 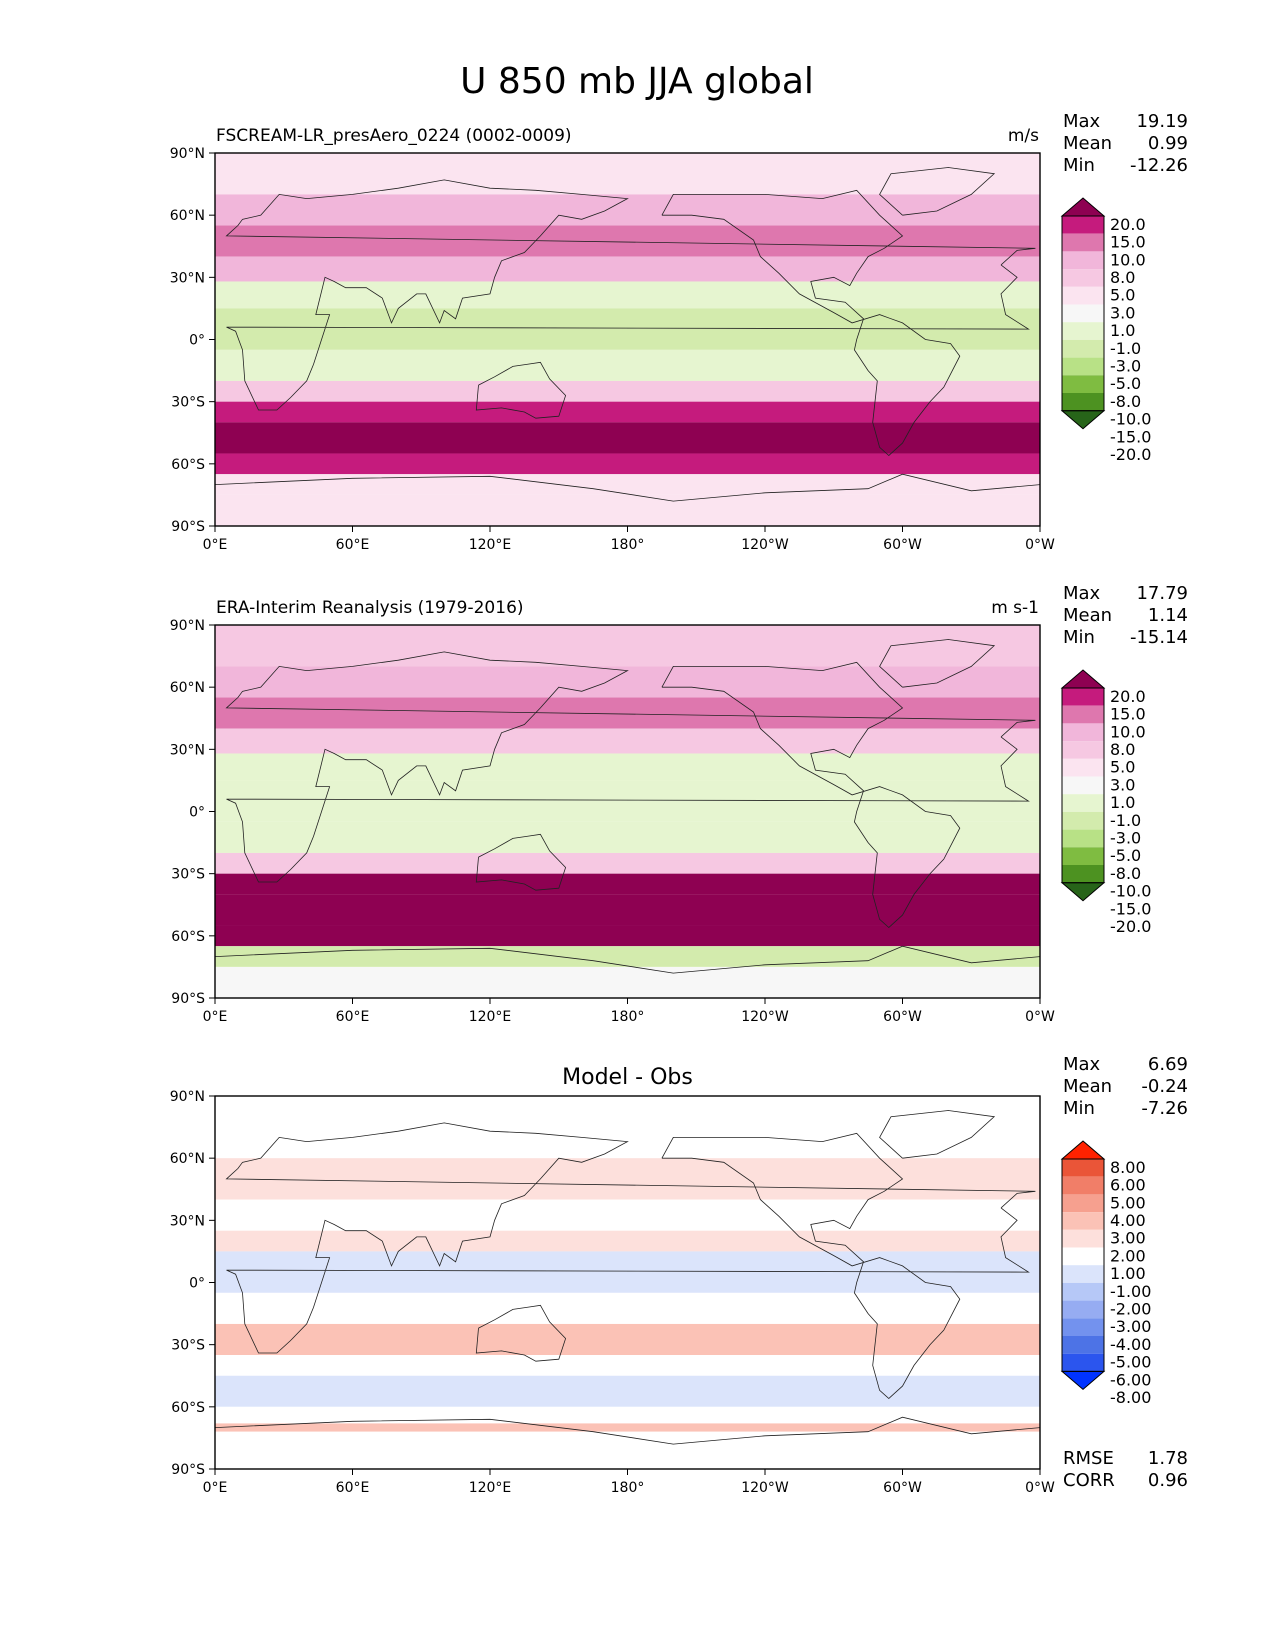 What do you see at coordinates (1128, 1185) in the screenshot?
I see `colorbar-label: 6.00` at bounding box center [1128, 1185].